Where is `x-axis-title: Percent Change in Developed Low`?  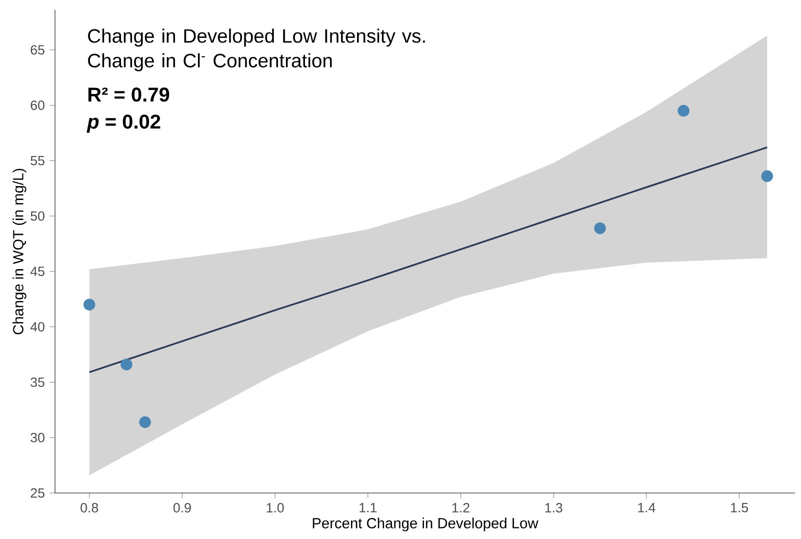 x-axis-title: Percent Change in Developed Low is located at coordinates (425, 525).